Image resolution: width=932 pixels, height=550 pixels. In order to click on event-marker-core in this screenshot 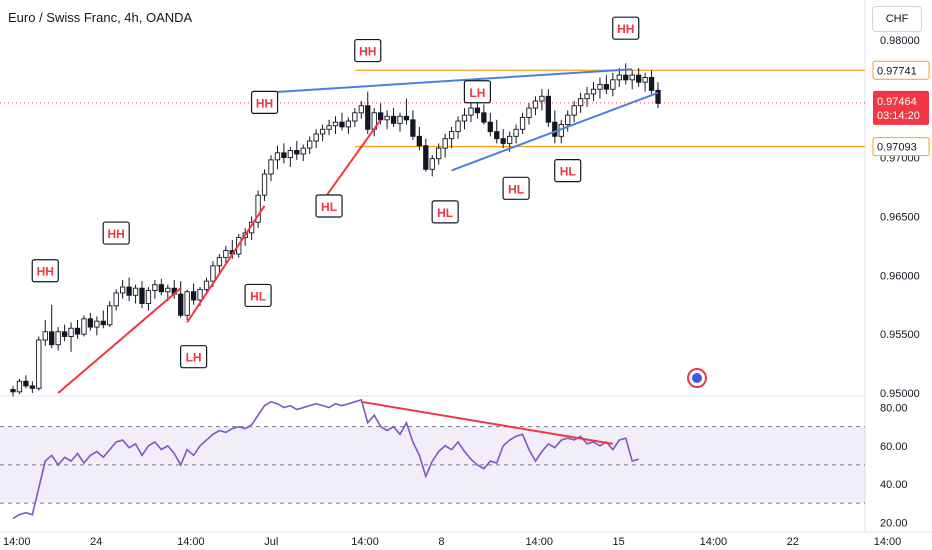, I will do `click(697, 378)`.